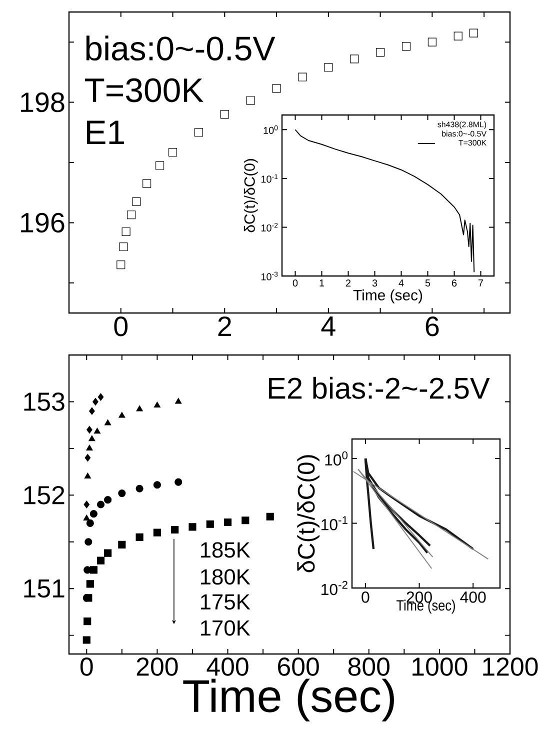  I want to click on x-tick-label: 600, so click(298, 667).